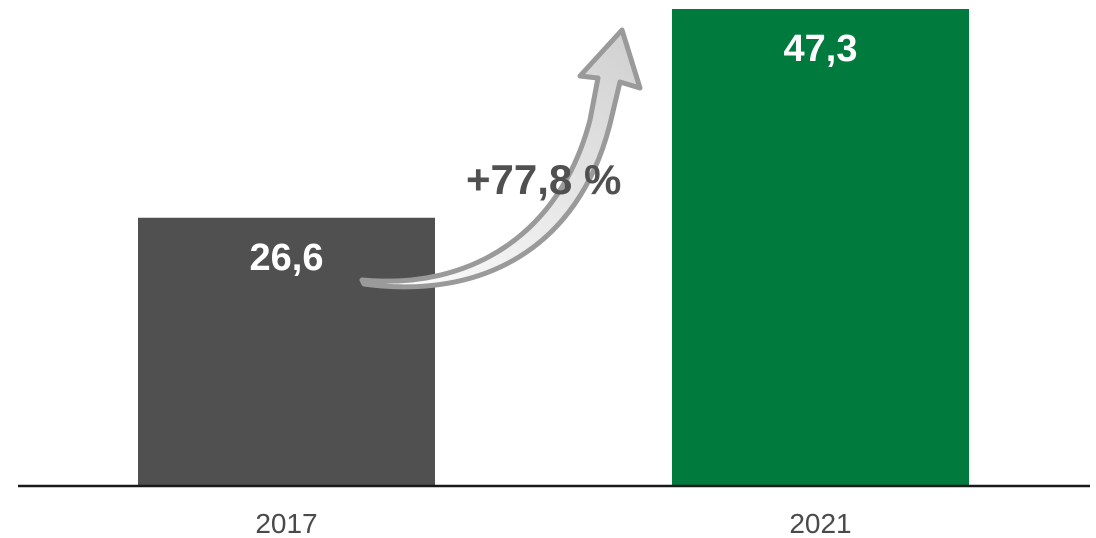  What do you see at coordinates (820, 523) in the screenshot?
I see `x-tick-label-2021: 2021` at bounding box center [820, 523].